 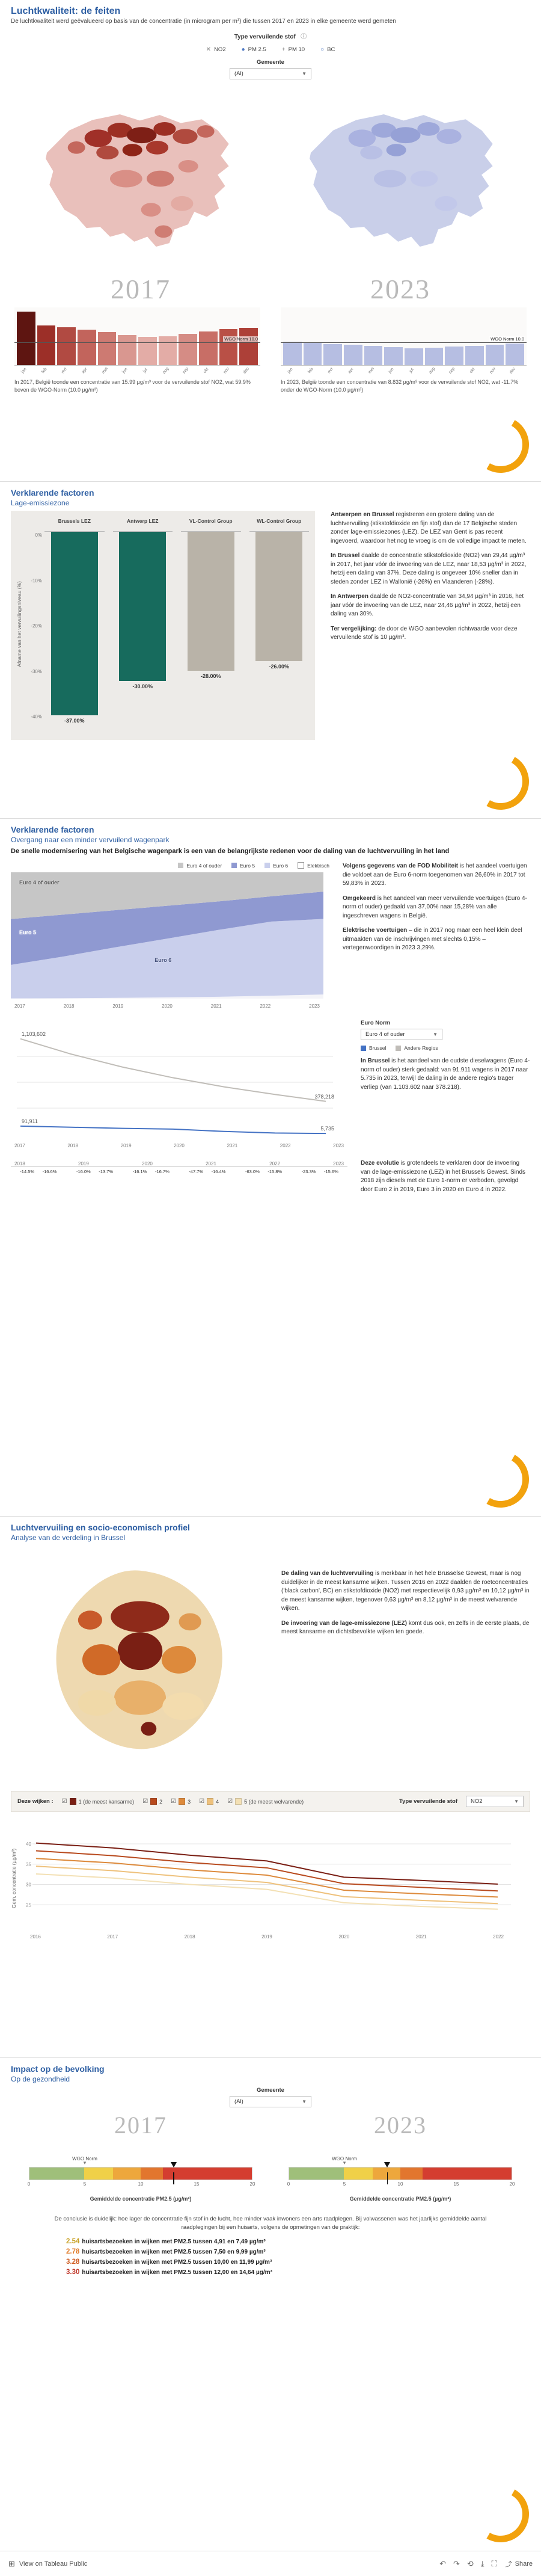 I want to click on x-tick: 2018, so click(x=73, y=1145).